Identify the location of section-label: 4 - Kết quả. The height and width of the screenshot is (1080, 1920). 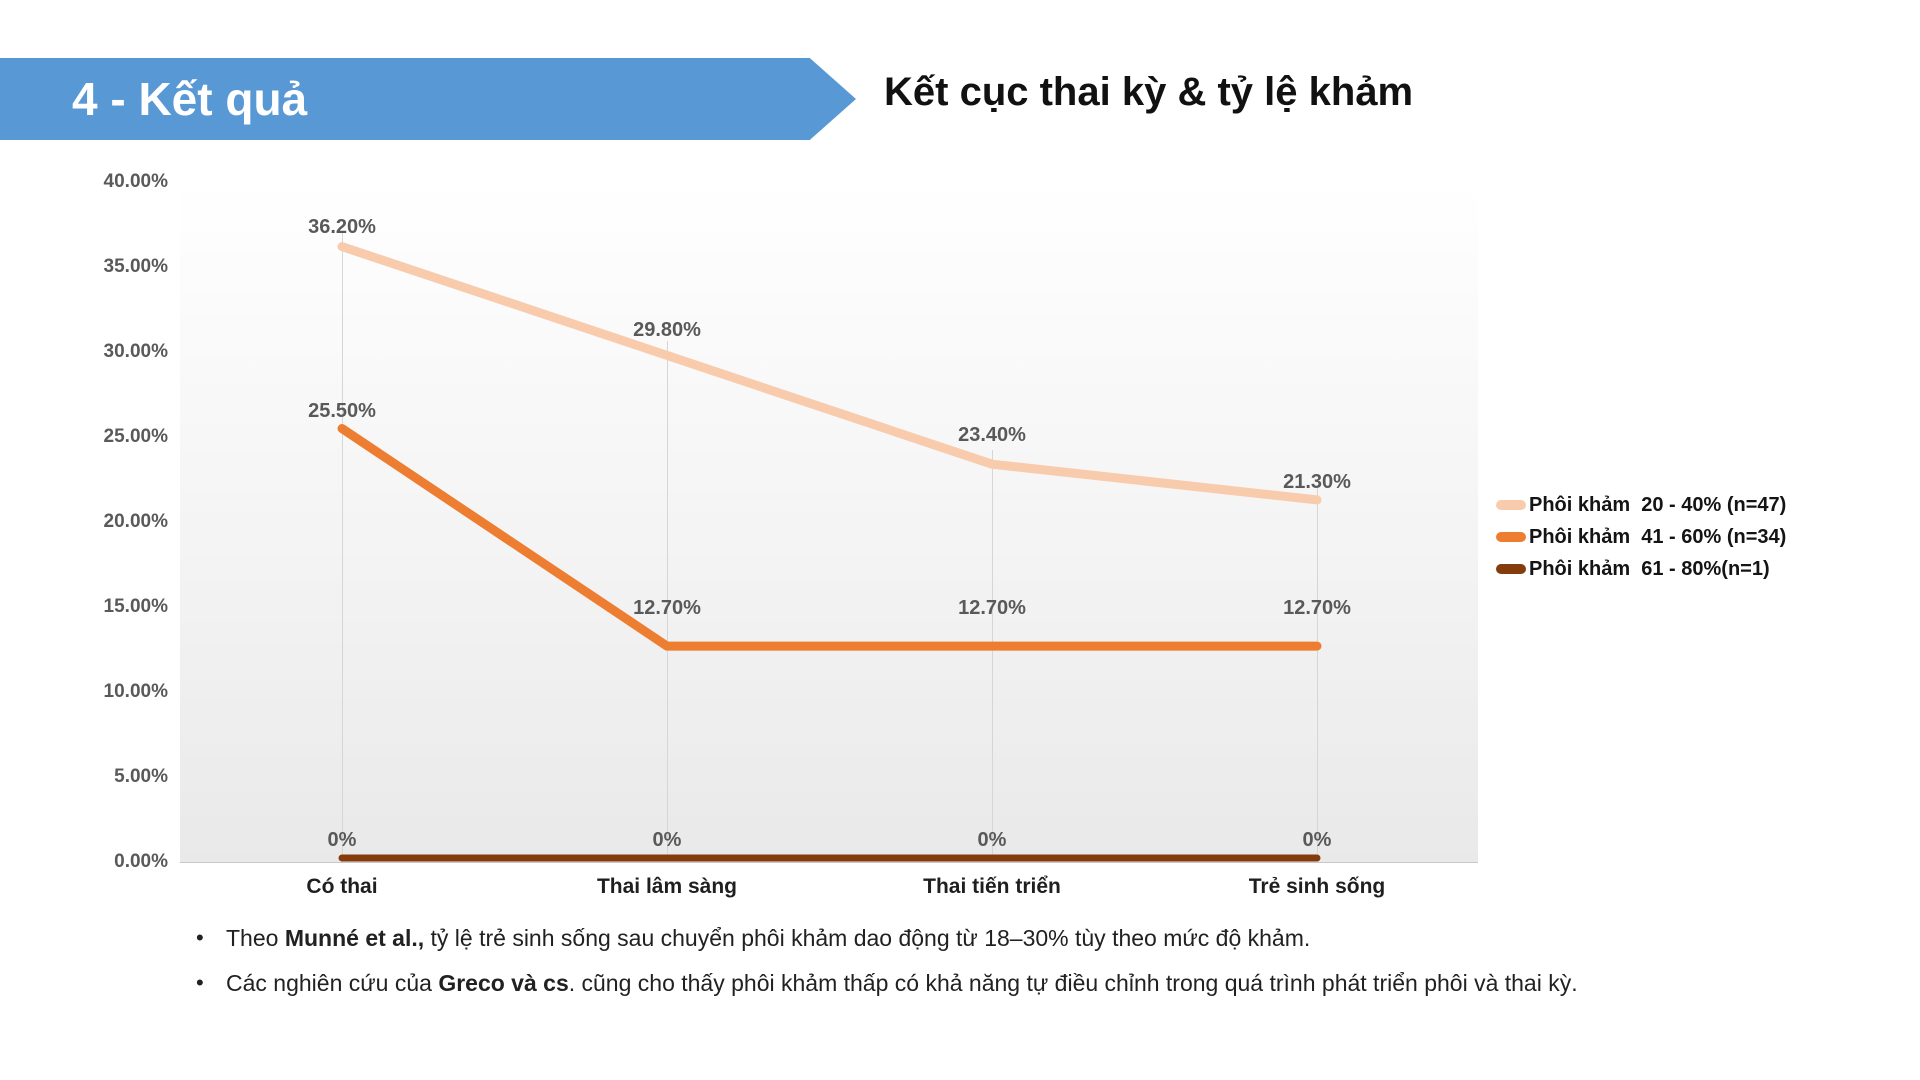
(190, 99).